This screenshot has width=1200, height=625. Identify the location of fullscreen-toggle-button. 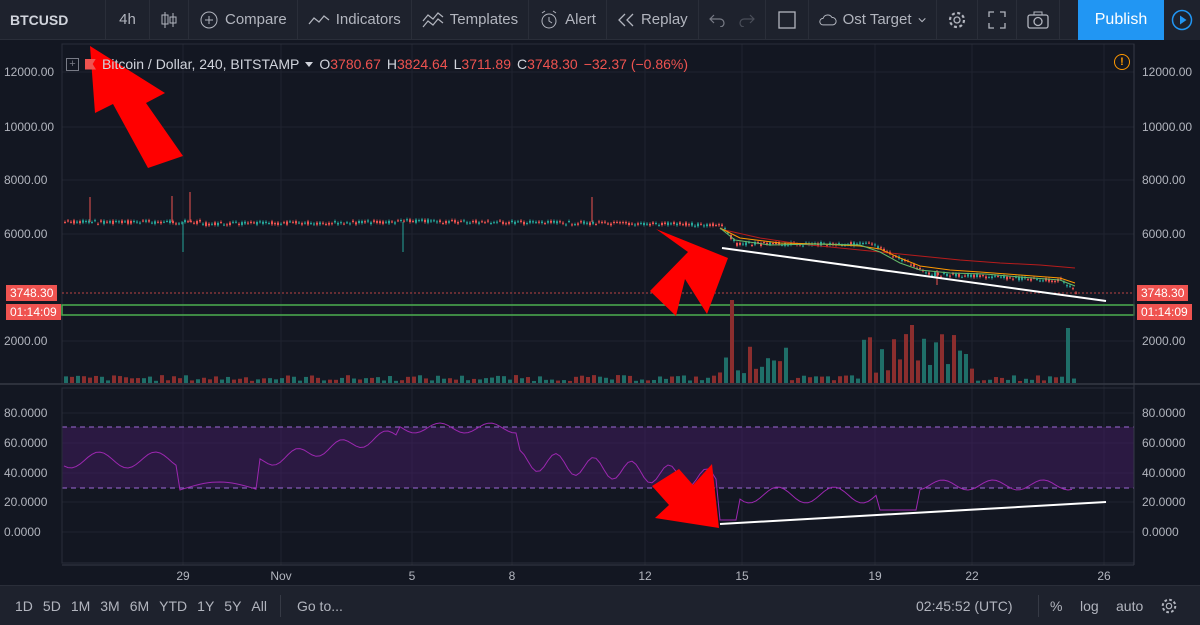
(787, 20).